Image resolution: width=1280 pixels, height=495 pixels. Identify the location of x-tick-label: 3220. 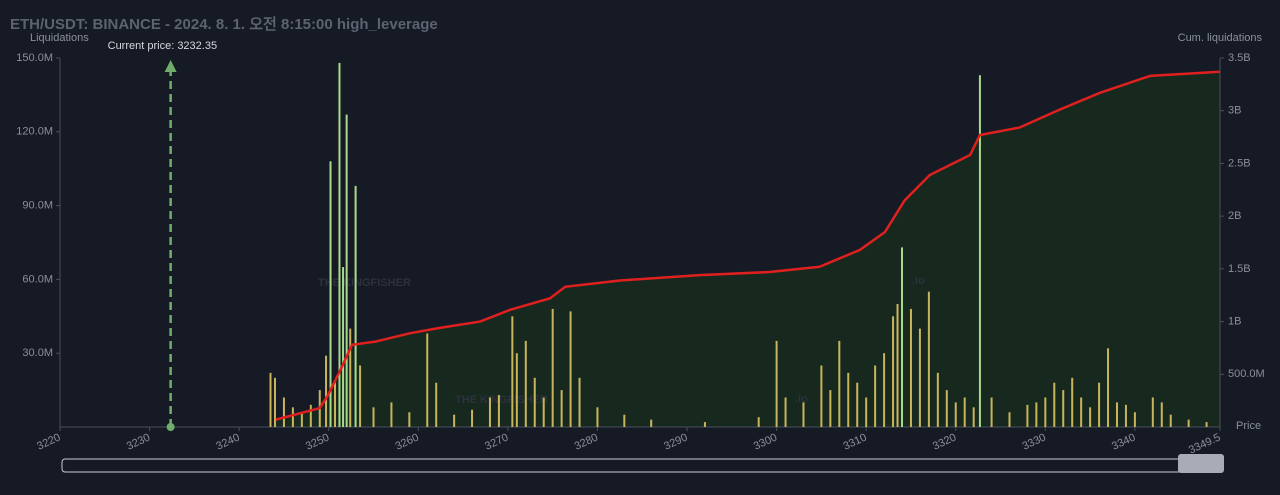
(48, 441).